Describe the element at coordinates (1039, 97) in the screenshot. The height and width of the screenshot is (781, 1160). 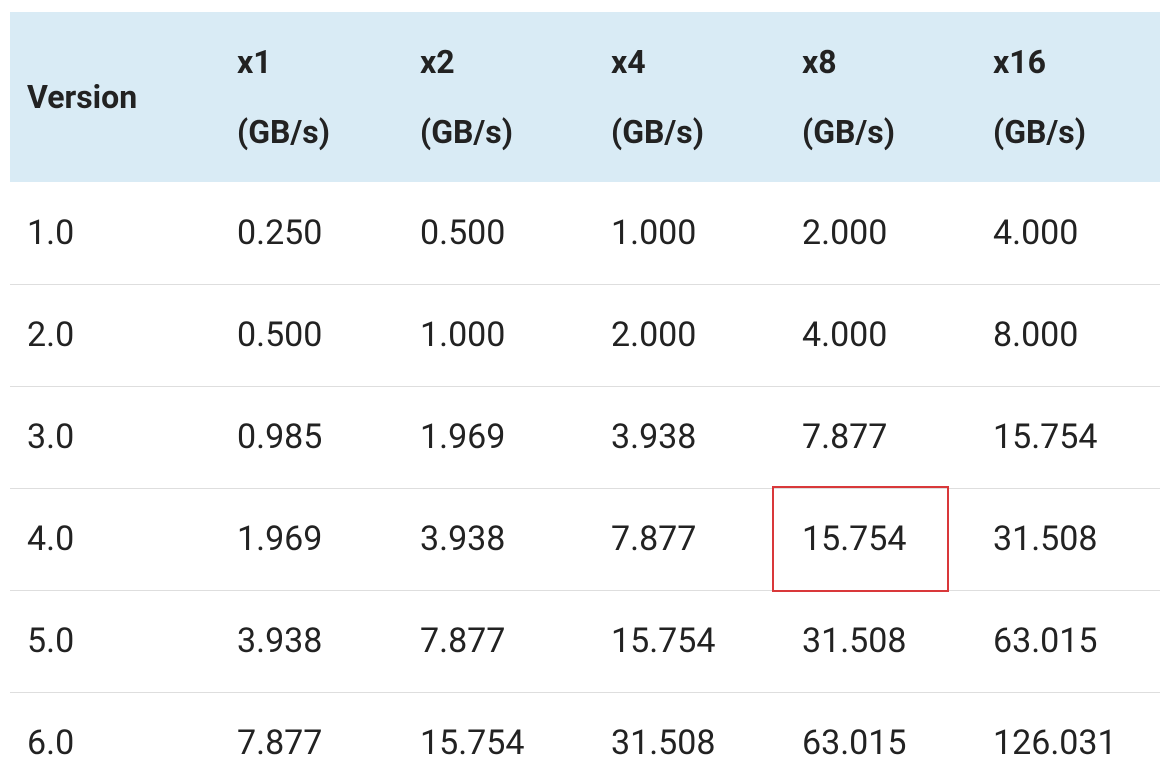
I see `header-cell: x16 (GB/s)` at that location.